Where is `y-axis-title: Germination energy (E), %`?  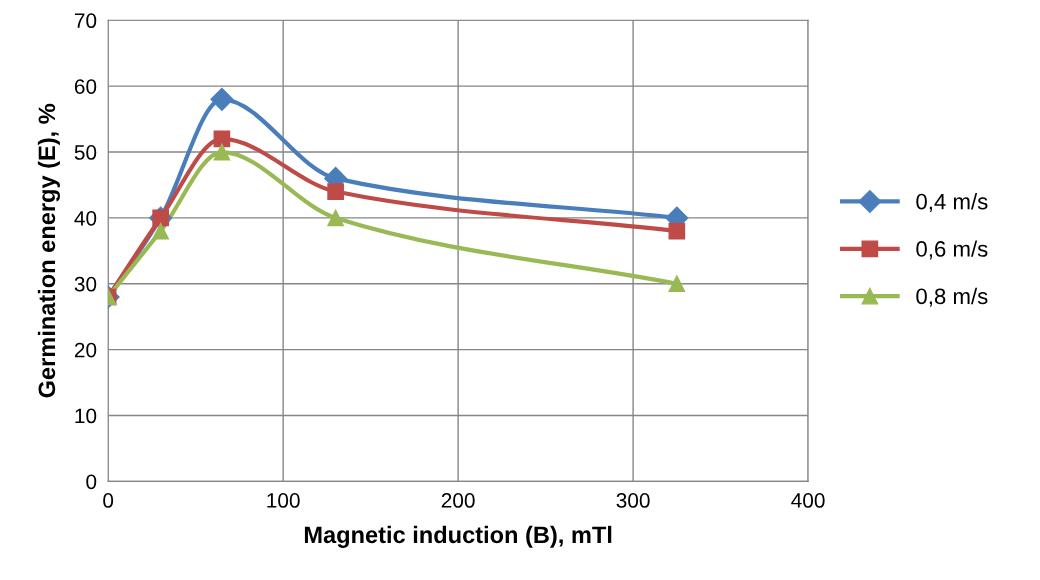 y-axis-title: Germination energy (E), % is located at coordinates (48, 250).